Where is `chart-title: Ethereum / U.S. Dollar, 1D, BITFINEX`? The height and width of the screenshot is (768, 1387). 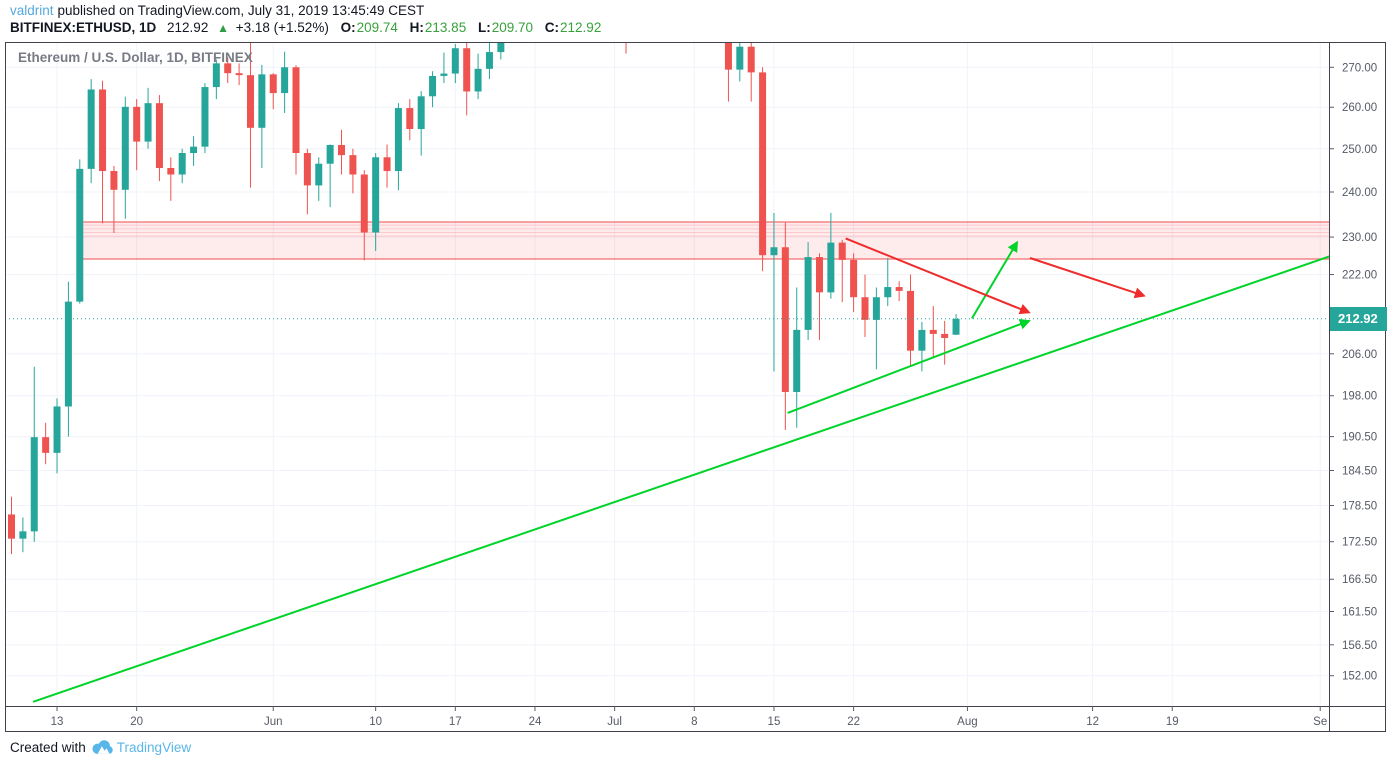
chart-title: Ethereum / U.S. Dollar, 1D, BITFINEX is located at coordinates (135, 57).